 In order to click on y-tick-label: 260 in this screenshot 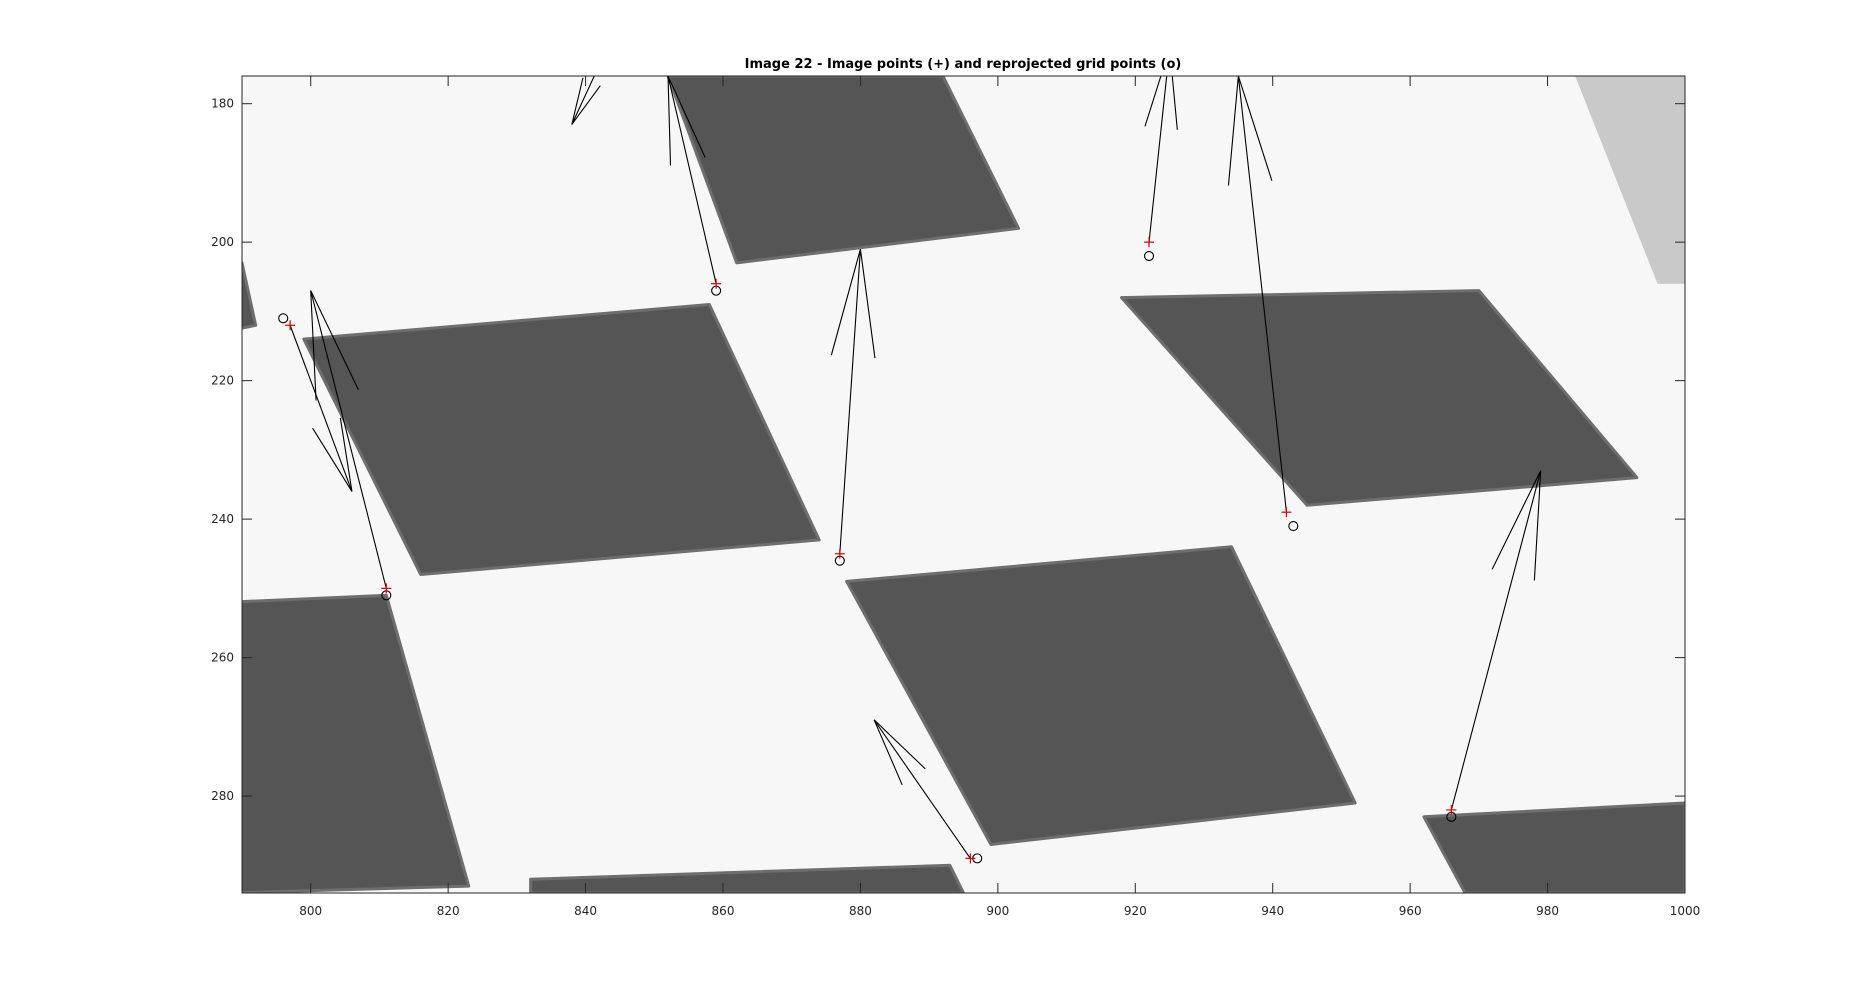, I will do `click(222, 658)`.